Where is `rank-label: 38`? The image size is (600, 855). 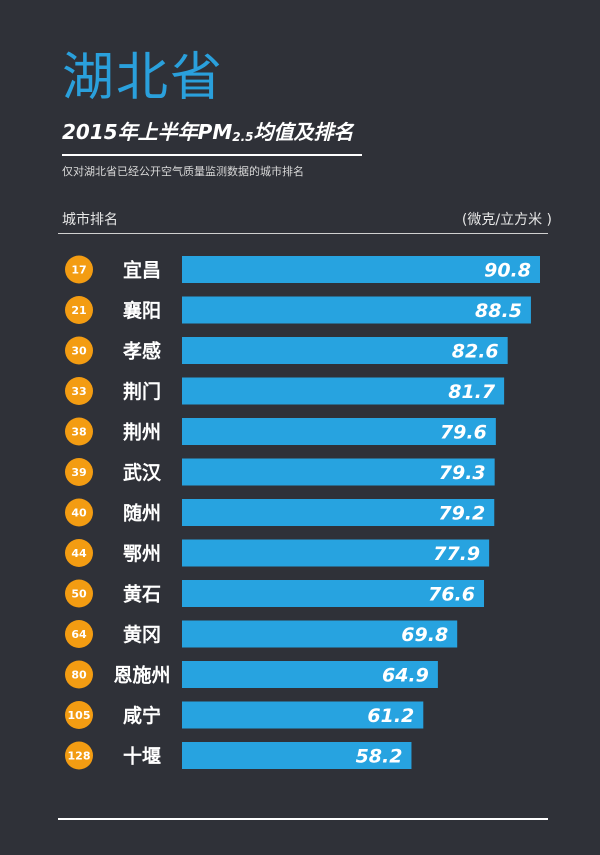 rank-label: 38 is located at coordinates (78, 432).